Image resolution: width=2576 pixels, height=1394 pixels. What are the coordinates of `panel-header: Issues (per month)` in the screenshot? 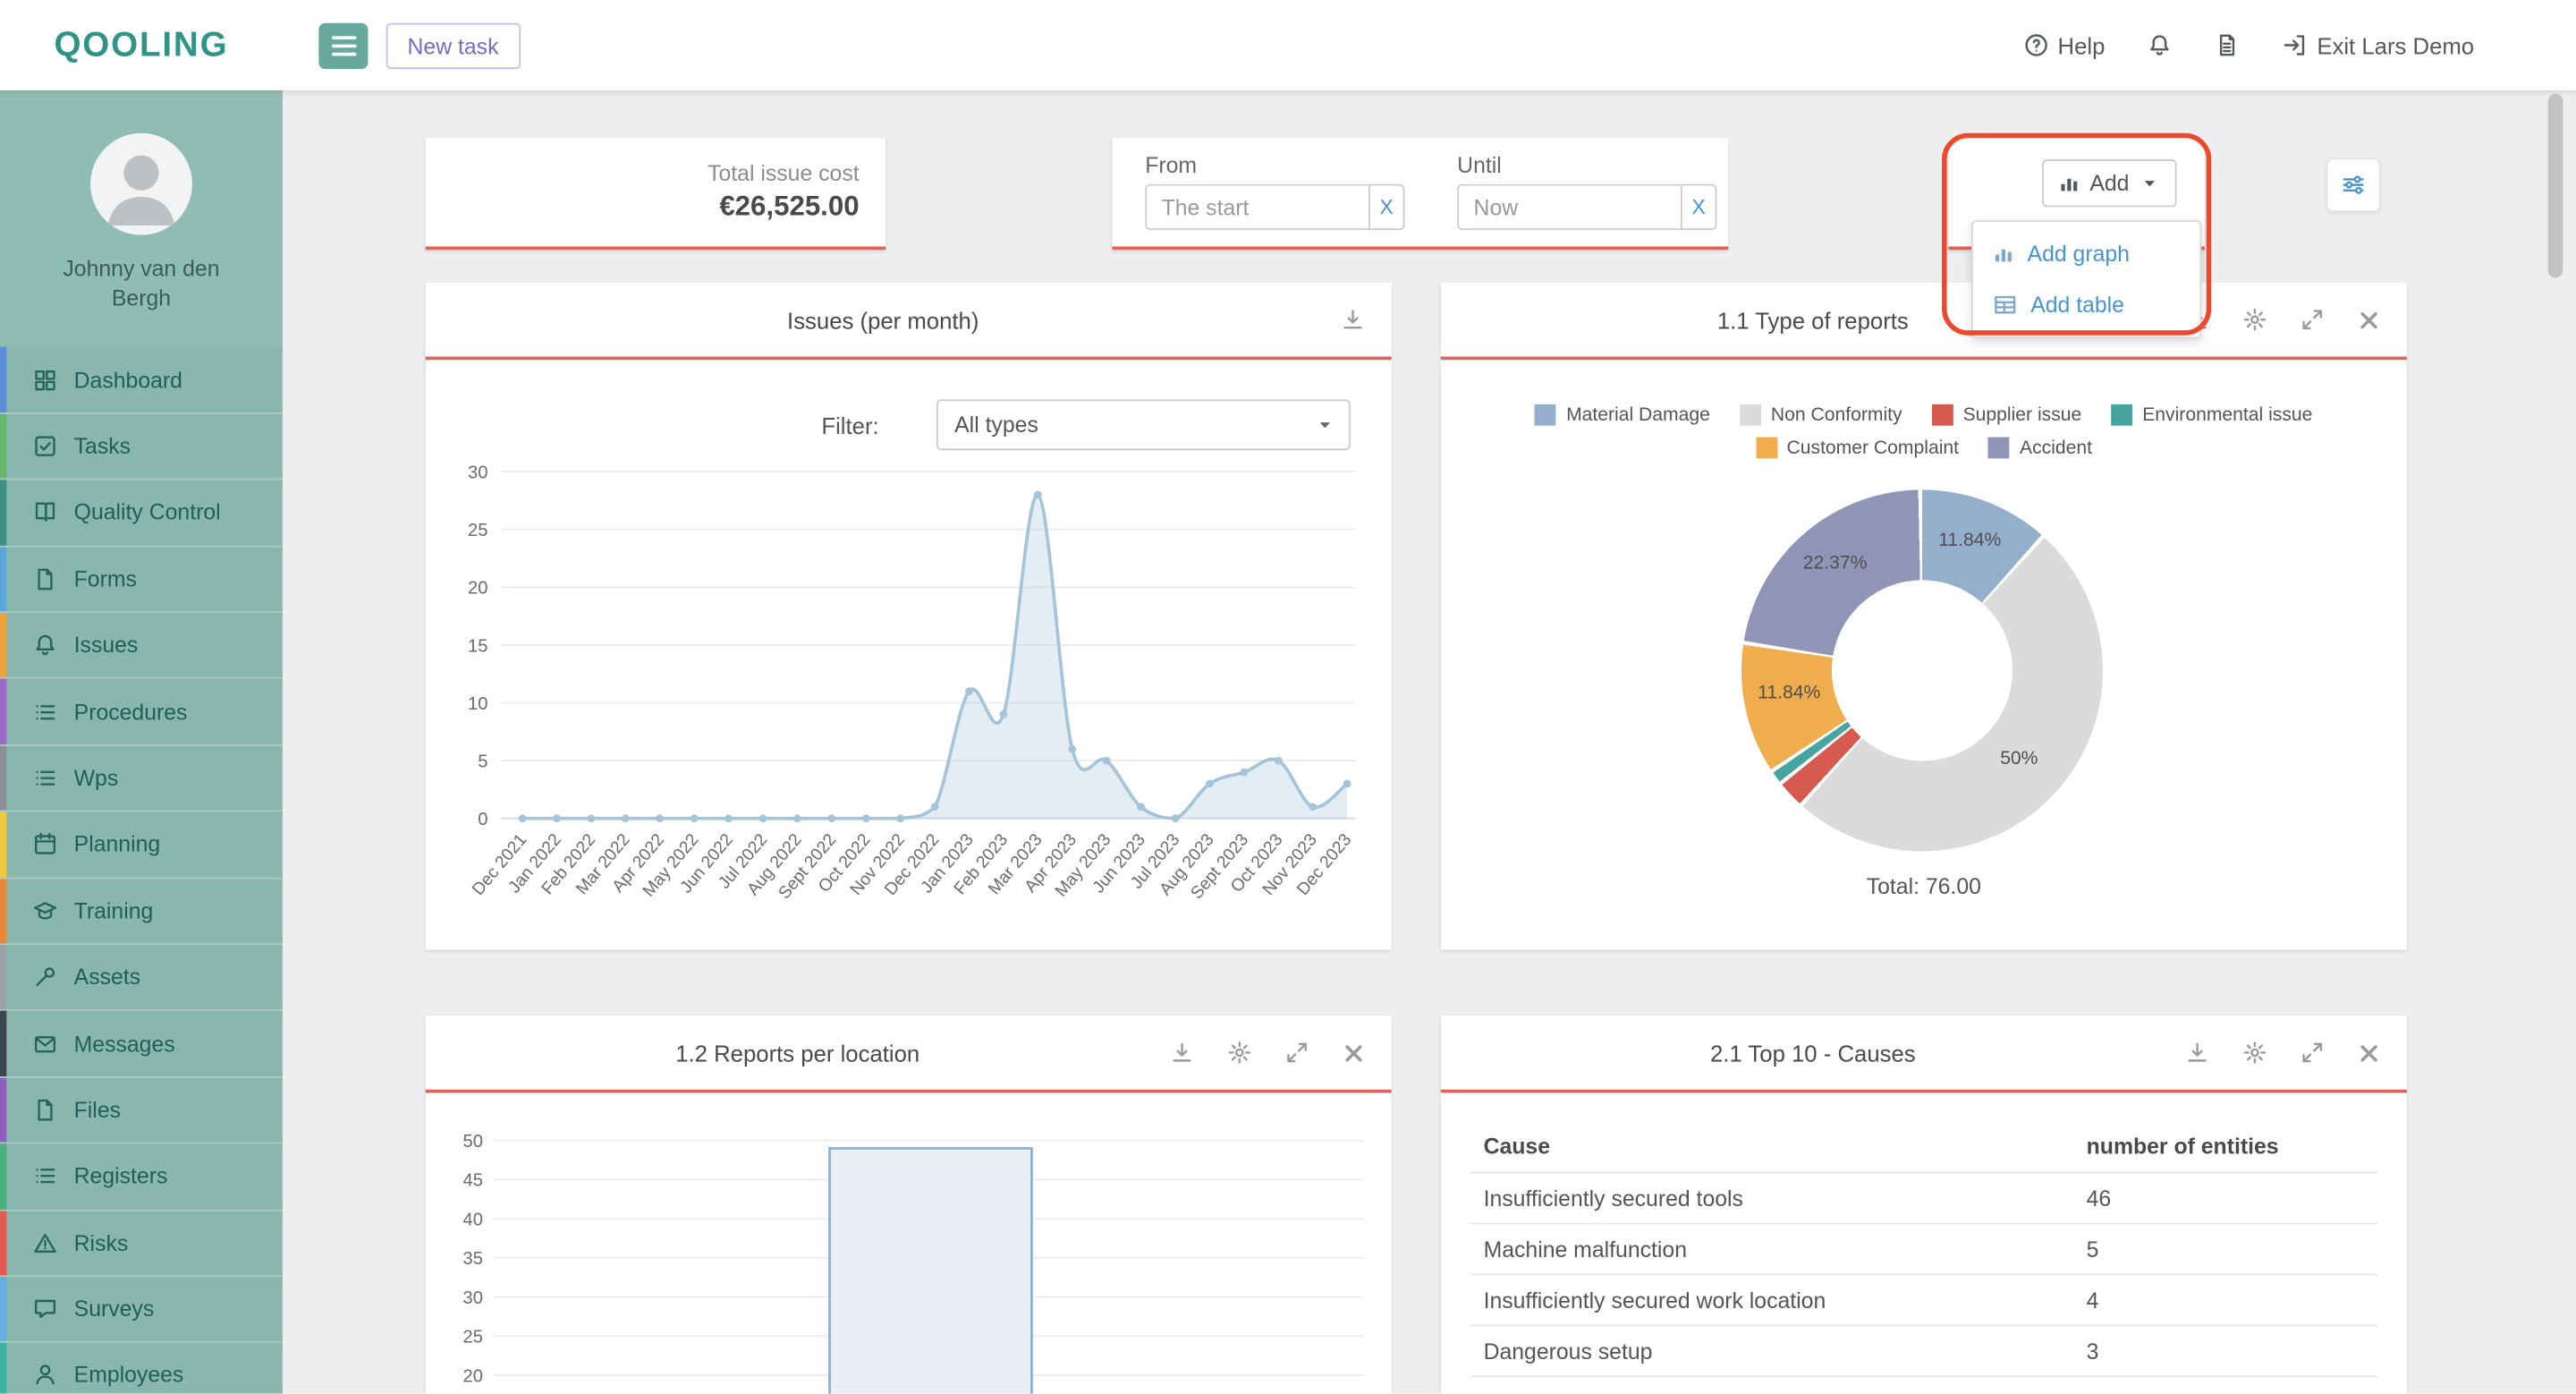 It's located at (908, 322).